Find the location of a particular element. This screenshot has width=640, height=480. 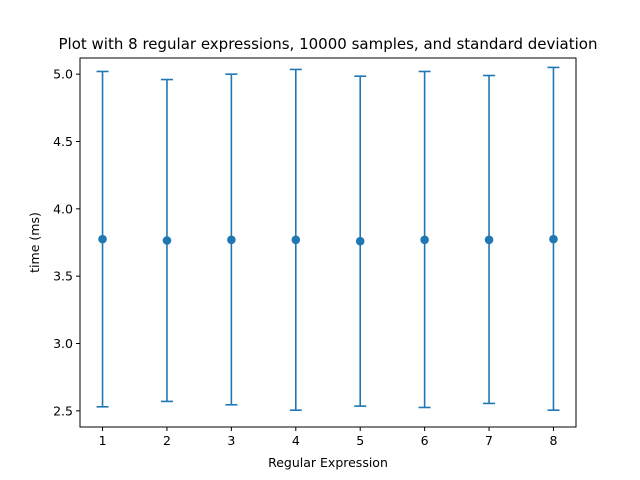

x-tick-label: 3 is located at coordinates (231, 440).